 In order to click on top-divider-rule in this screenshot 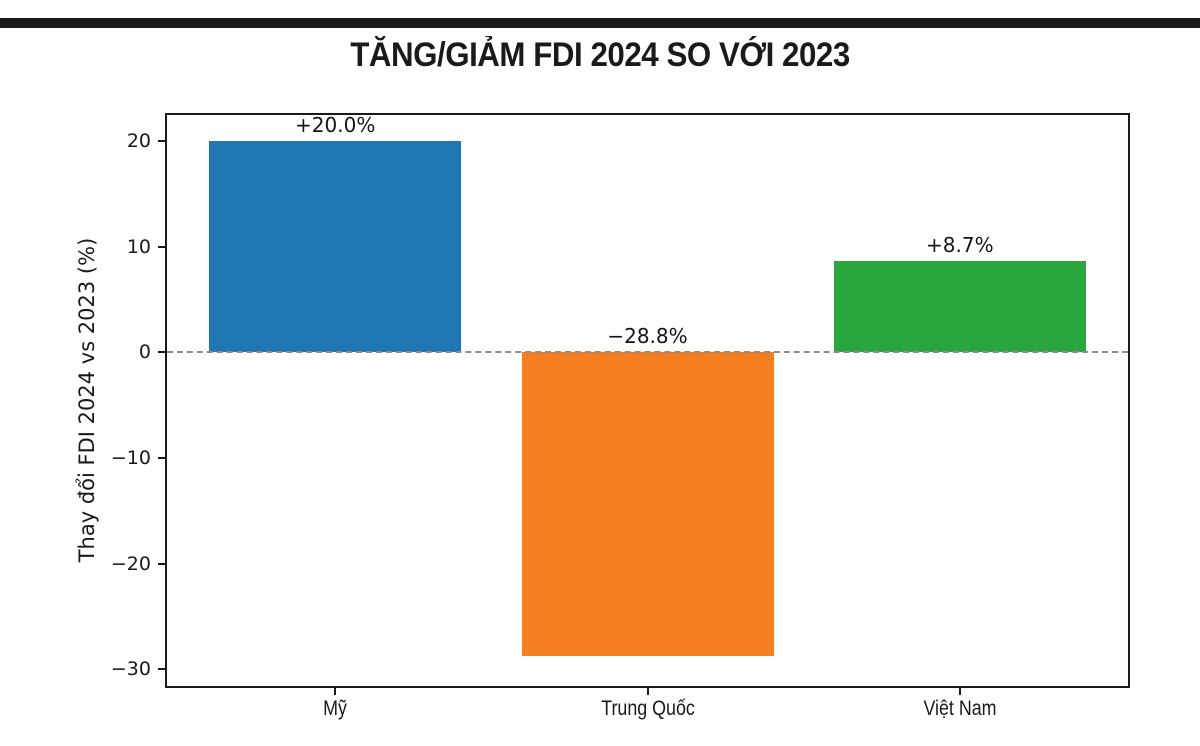, I will do `click(600, 23)`.